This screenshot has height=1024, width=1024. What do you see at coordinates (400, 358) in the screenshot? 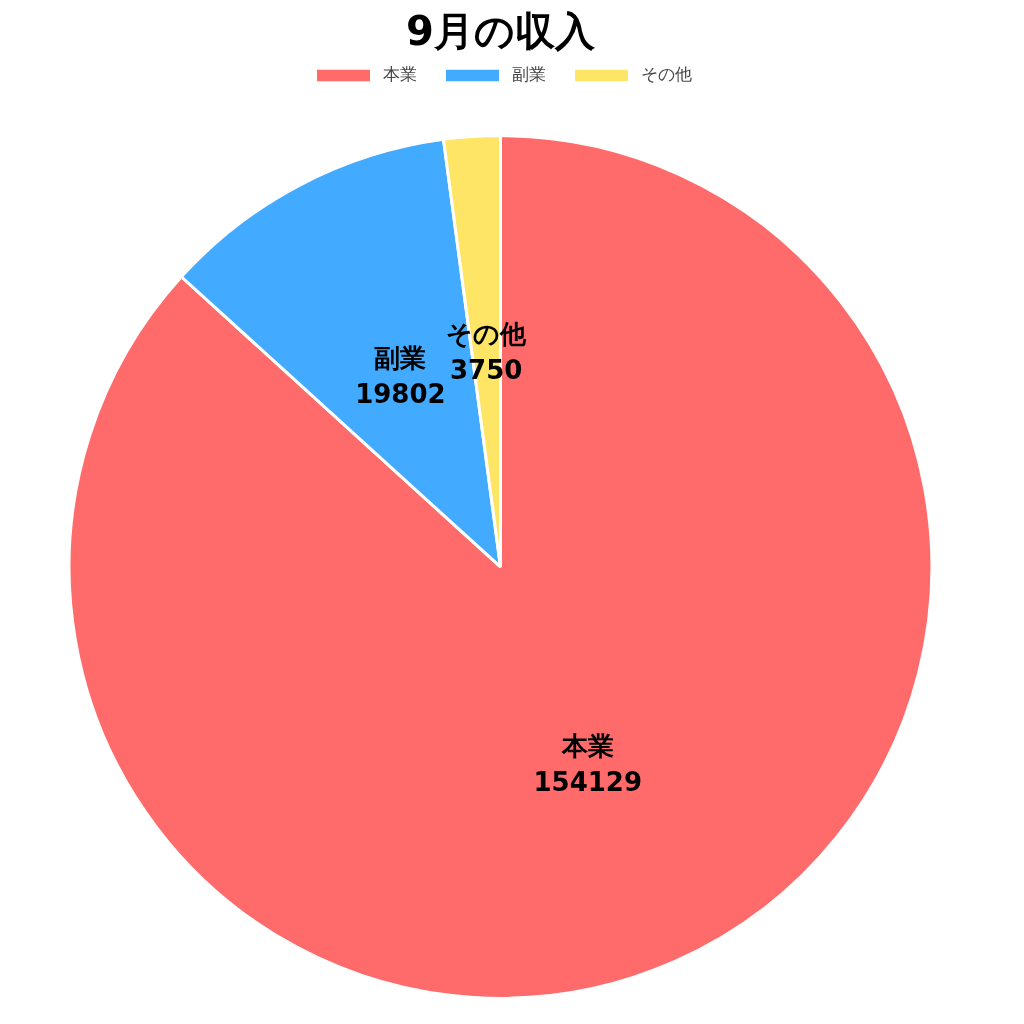
I see `slice-label: 副業` at bounding box center [400, 358].